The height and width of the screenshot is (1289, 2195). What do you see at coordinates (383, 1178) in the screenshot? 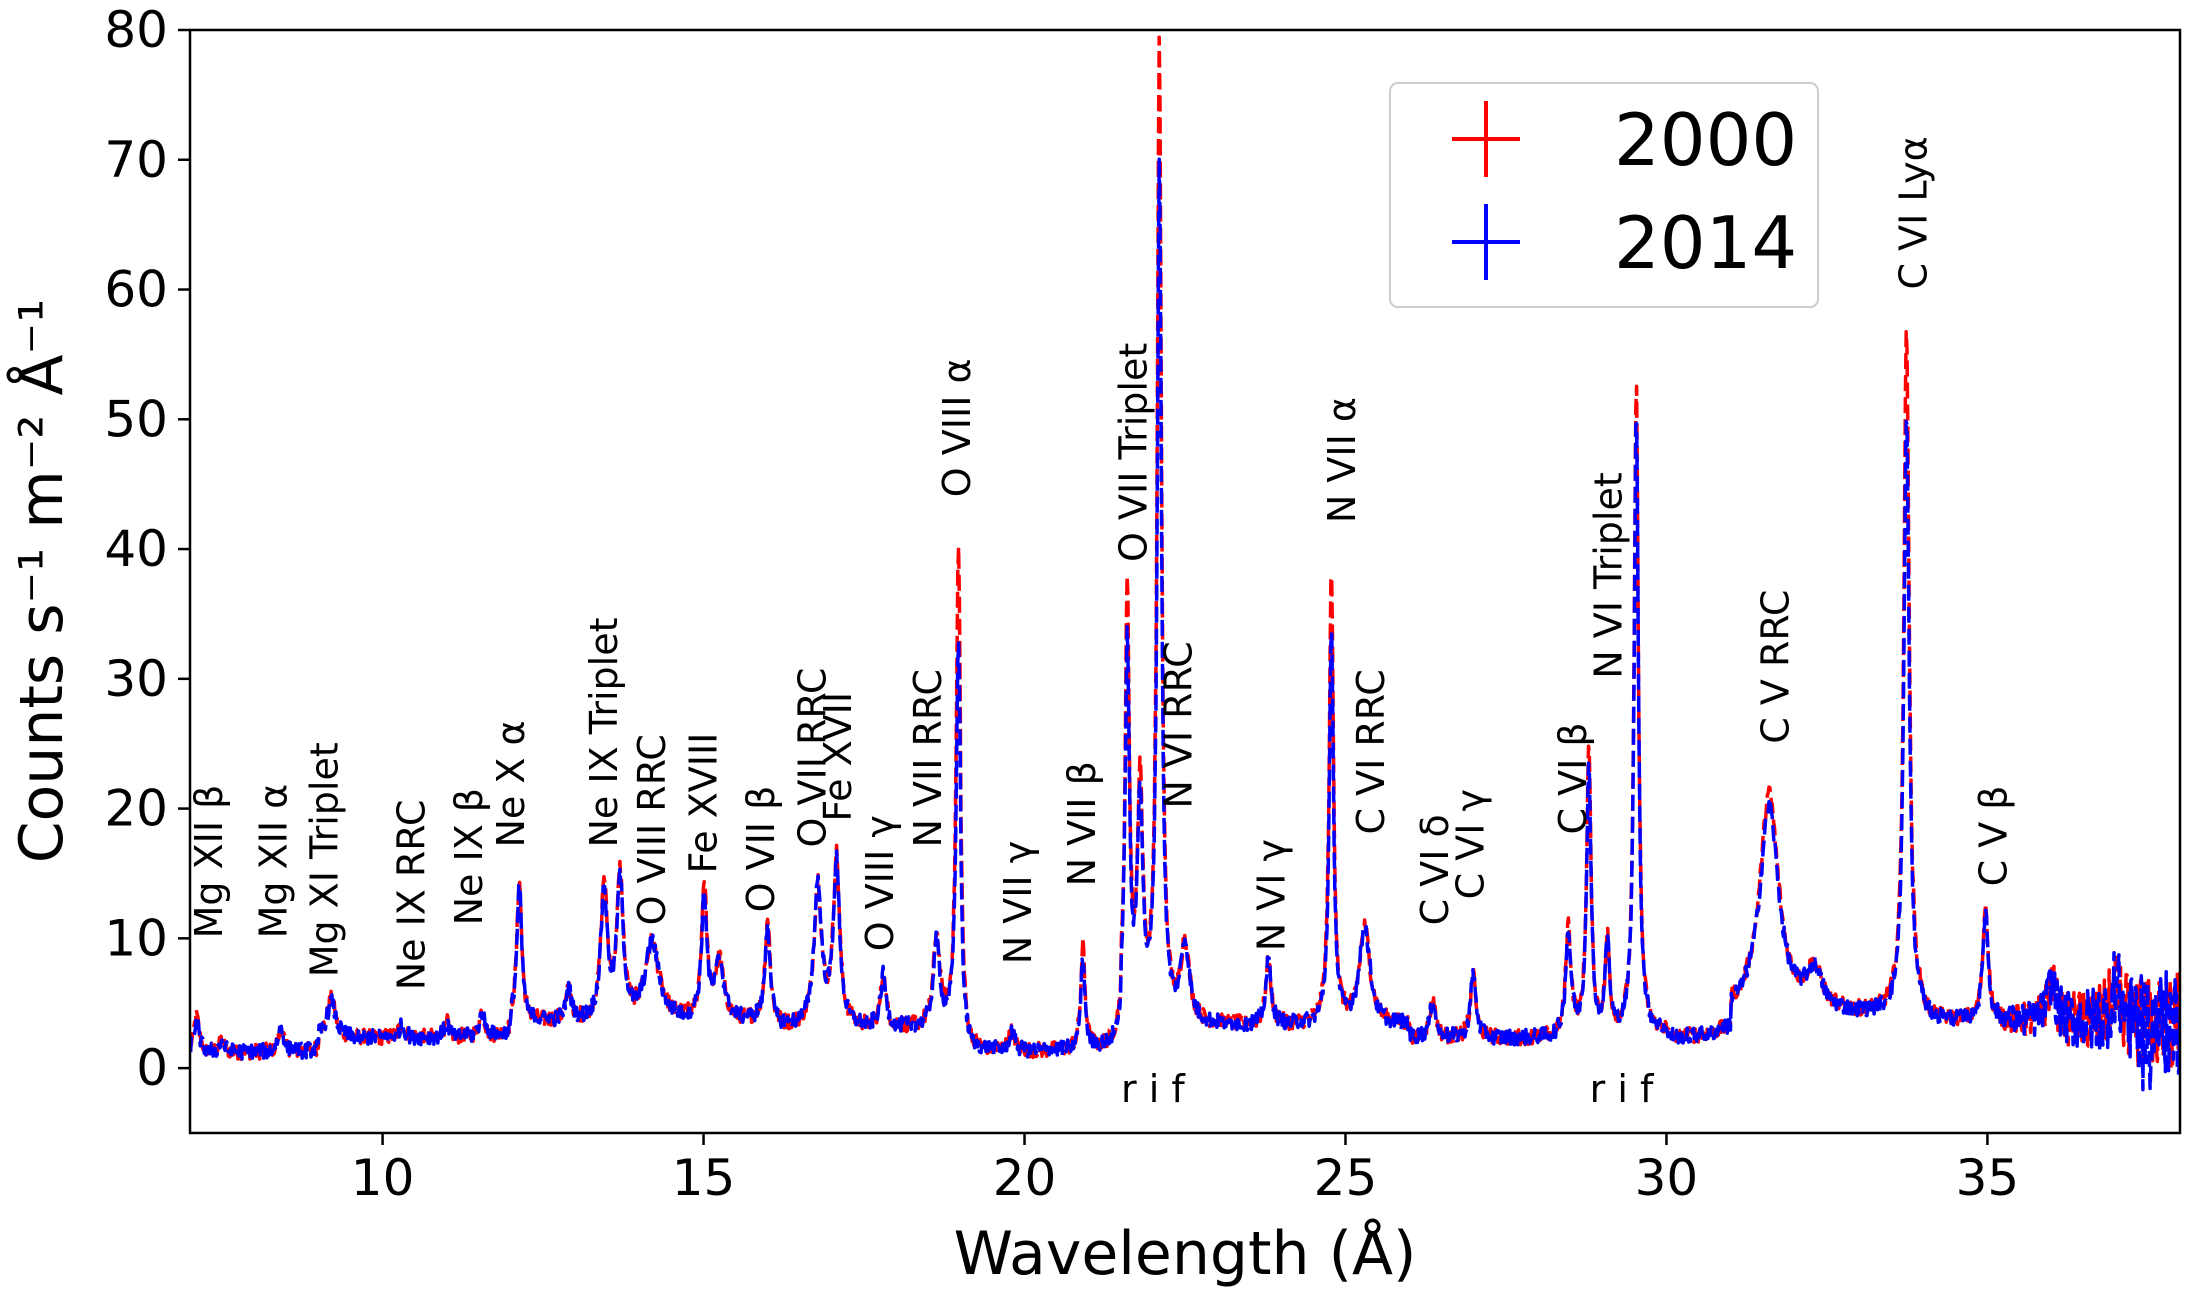
I see `x-tick-label: 10` at bounding box center [383, 1178].